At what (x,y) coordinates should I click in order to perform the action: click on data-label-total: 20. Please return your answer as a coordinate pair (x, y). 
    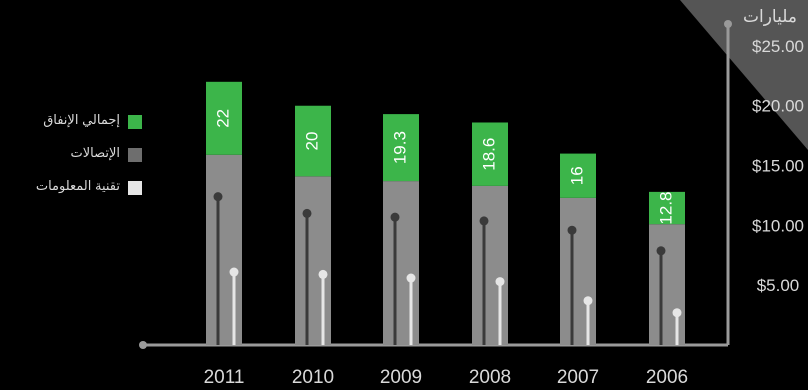
    Looking at the image, I should click on (311, 141).